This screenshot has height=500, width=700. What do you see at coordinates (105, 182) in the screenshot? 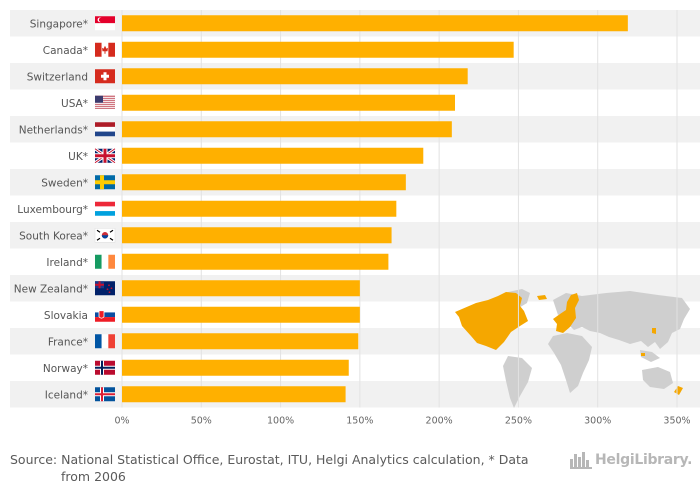
I see `sweden-flag-icon` at bounding box center [105, 182].